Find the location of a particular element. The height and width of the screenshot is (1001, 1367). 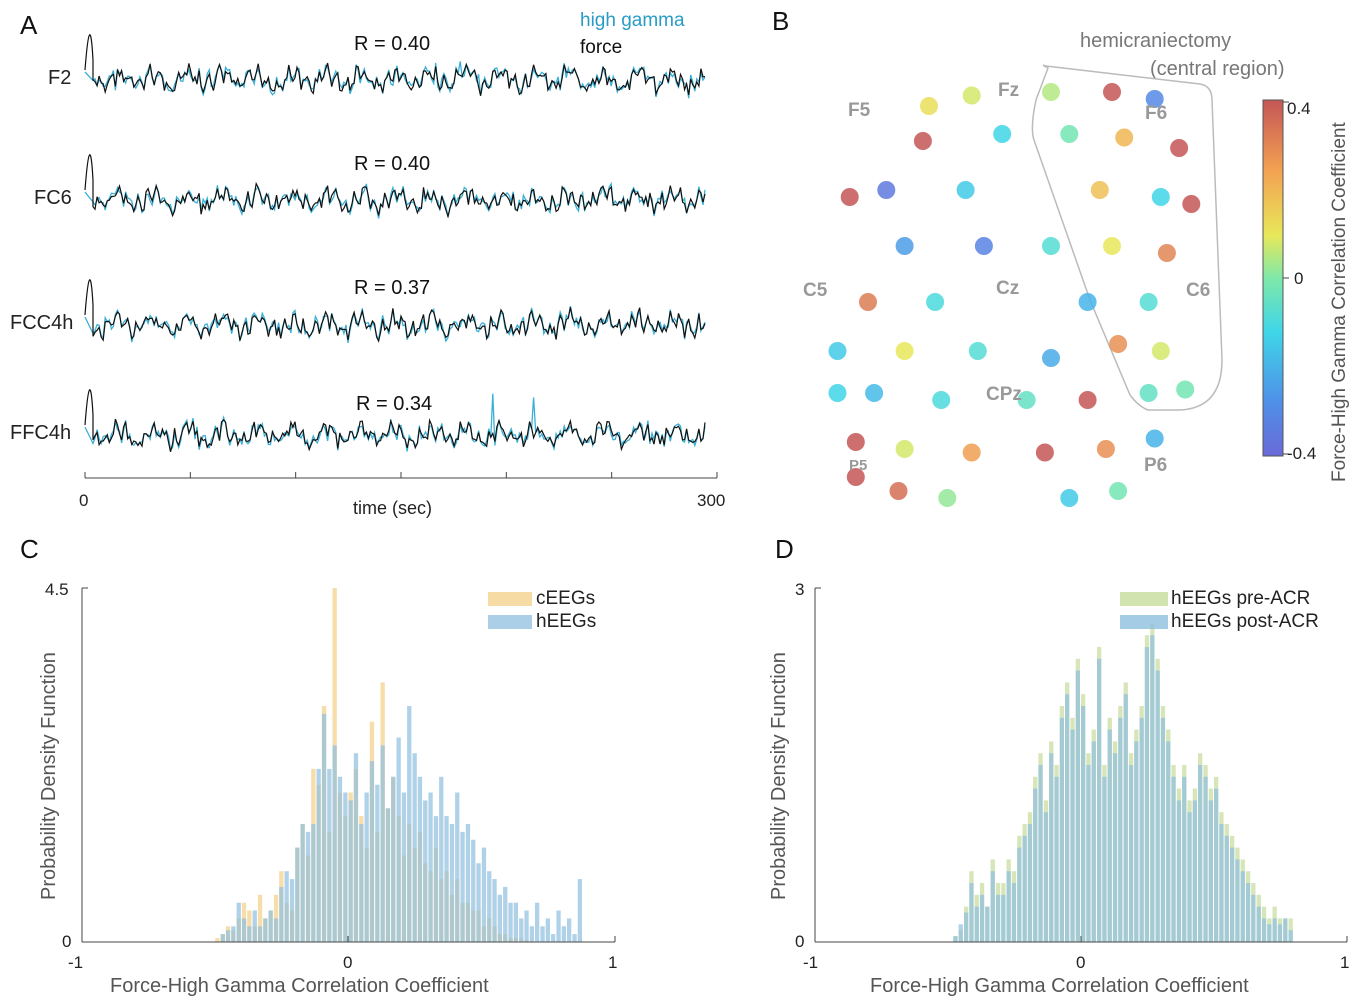

correlation-label: R = 0.37 is located at coordinates (392, 288).